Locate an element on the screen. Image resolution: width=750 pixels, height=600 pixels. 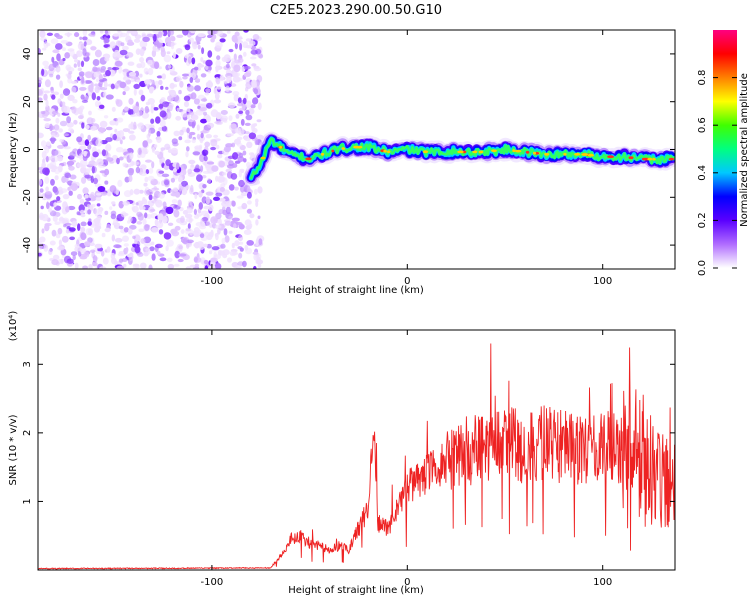
colorbar-gradient is located at coordinates (725, 149).